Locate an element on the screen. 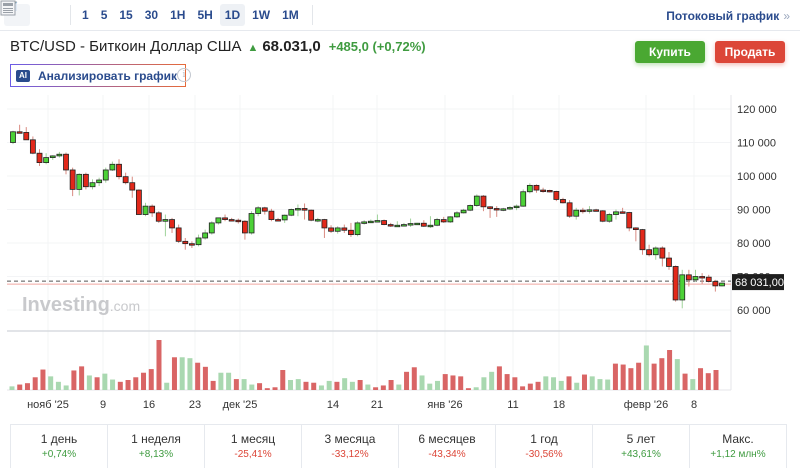 The width and height of the screenshot is (800, 468). analyze-chart-label: Анализировать график is located at coordinates (107, 75).